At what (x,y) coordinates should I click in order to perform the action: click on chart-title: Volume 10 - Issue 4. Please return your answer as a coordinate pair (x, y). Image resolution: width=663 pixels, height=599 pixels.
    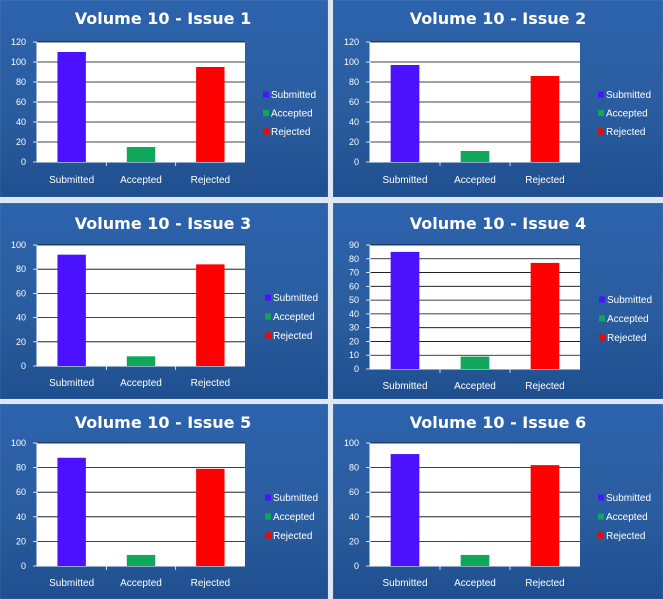
    Looking at the image, I should click on (498, 223).